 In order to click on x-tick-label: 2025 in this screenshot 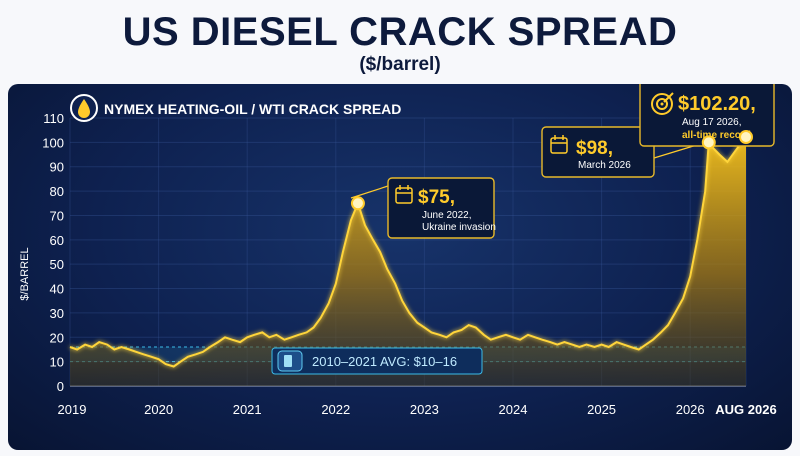, I will do `click(601, 409)`.